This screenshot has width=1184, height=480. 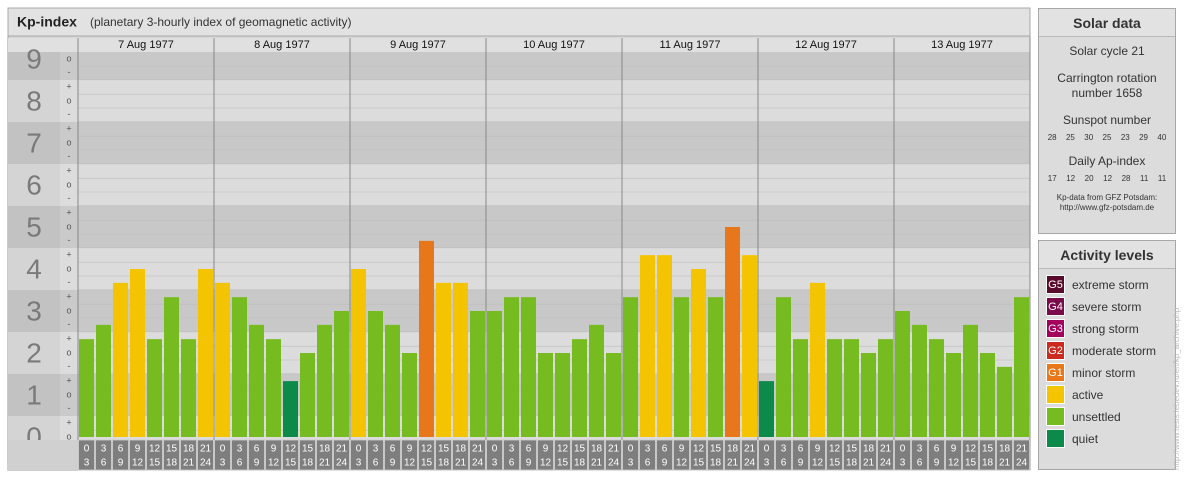 I want to click on legend-label: unsettled, so click(x=1096, y=416).